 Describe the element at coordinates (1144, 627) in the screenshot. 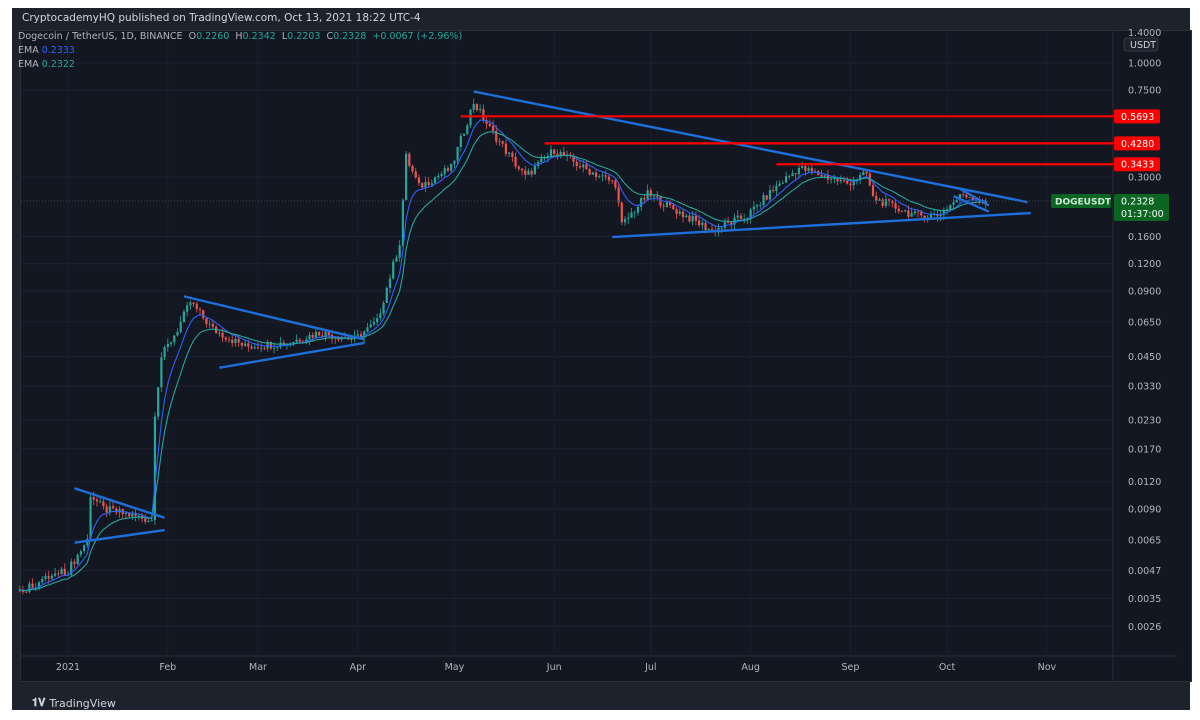

I see `y-tick-label: 0.0026` at that location.